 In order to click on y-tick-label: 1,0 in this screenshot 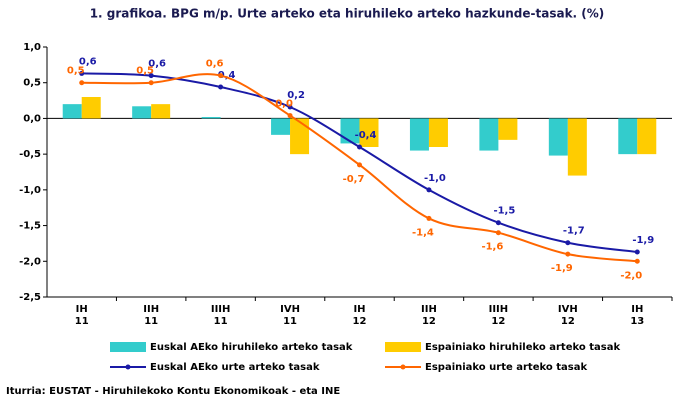, I will do `click(32, 47)`.